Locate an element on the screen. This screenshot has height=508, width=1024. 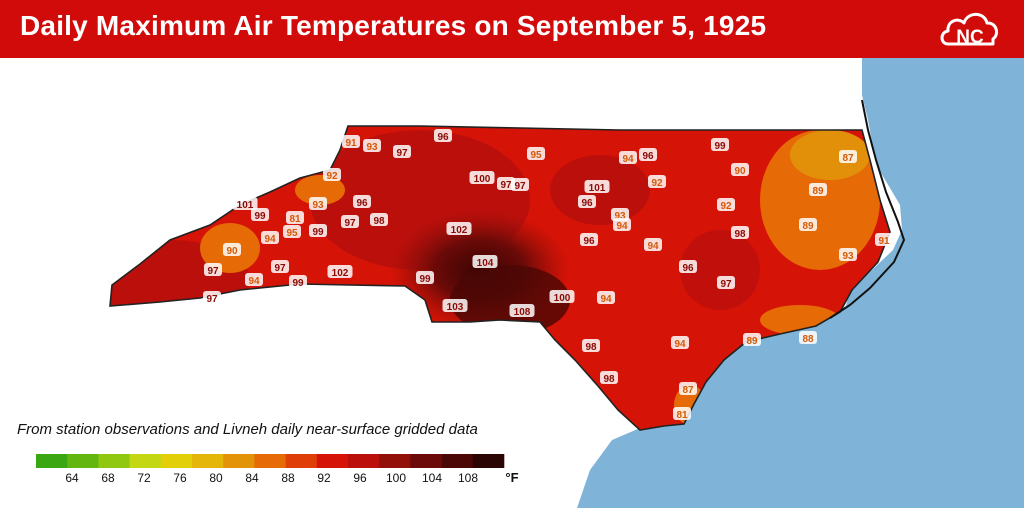
outer-banks is located at coordinates (867, 209).